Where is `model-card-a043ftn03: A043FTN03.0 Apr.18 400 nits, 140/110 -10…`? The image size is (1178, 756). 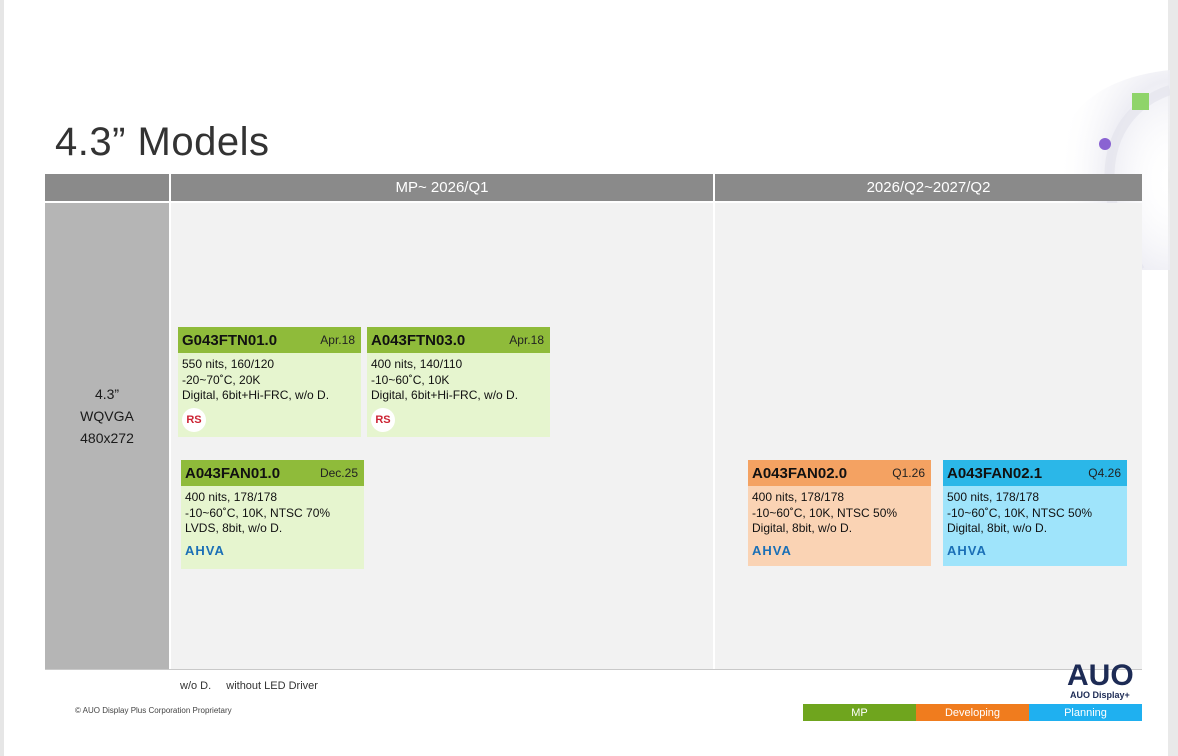
model-card-a043ftn03: A043FTN03.0 Apr.18 400 nits, 140/110 -10… is located at coordinates (458, 382).